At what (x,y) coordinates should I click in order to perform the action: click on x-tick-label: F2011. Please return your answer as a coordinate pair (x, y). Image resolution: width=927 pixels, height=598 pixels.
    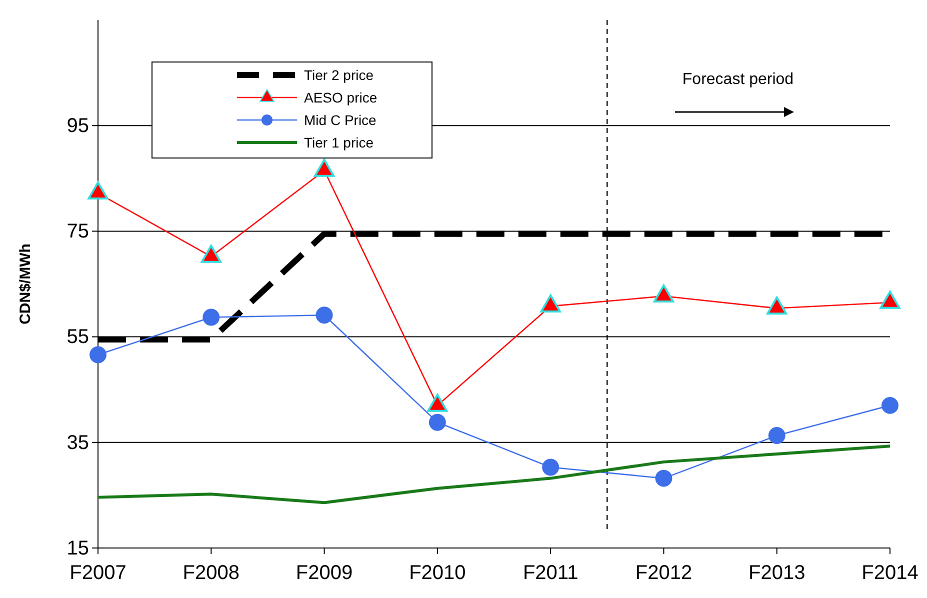
    Looking at the image, I should click on (550, 573).